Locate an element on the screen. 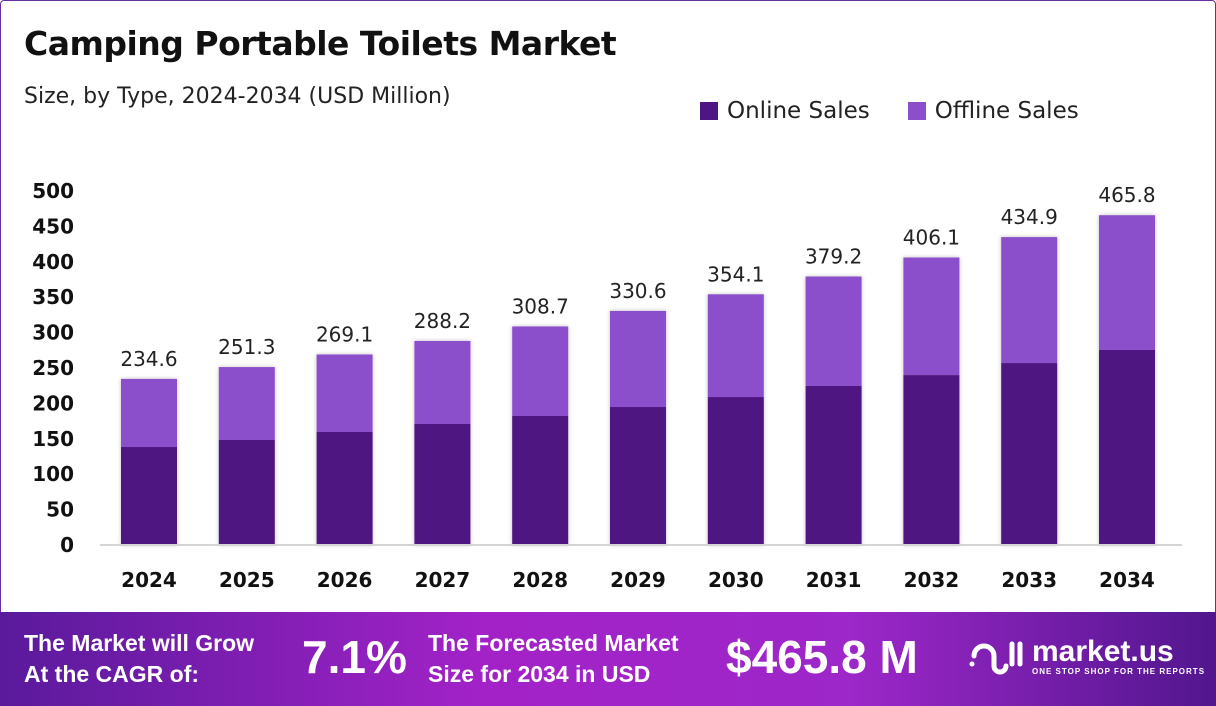  total-label: 465.8 is located at coordinates (1126, 195).